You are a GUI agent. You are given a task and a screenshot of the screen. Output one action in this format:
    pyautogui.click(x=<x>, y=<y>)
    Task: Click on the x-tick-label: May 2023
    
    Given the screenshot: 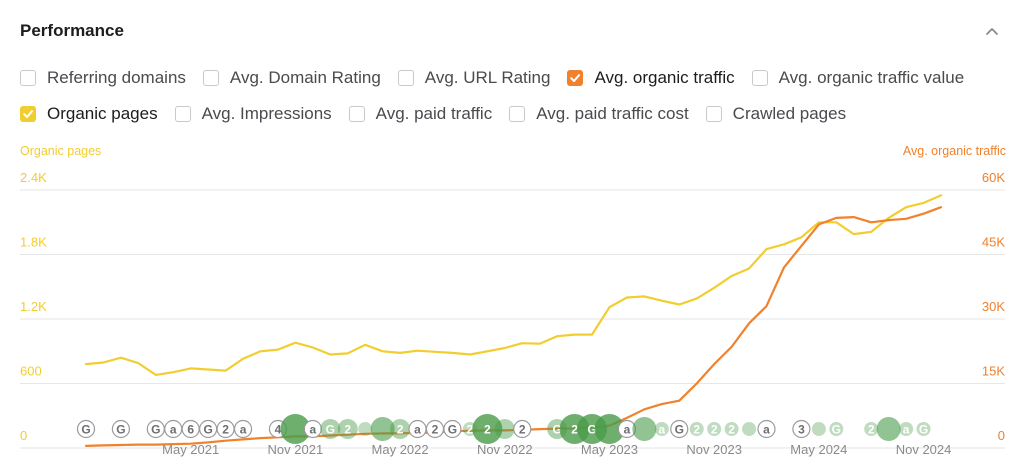 What is the action you would take?
    pyautogui.click(x=609, y=449)
    